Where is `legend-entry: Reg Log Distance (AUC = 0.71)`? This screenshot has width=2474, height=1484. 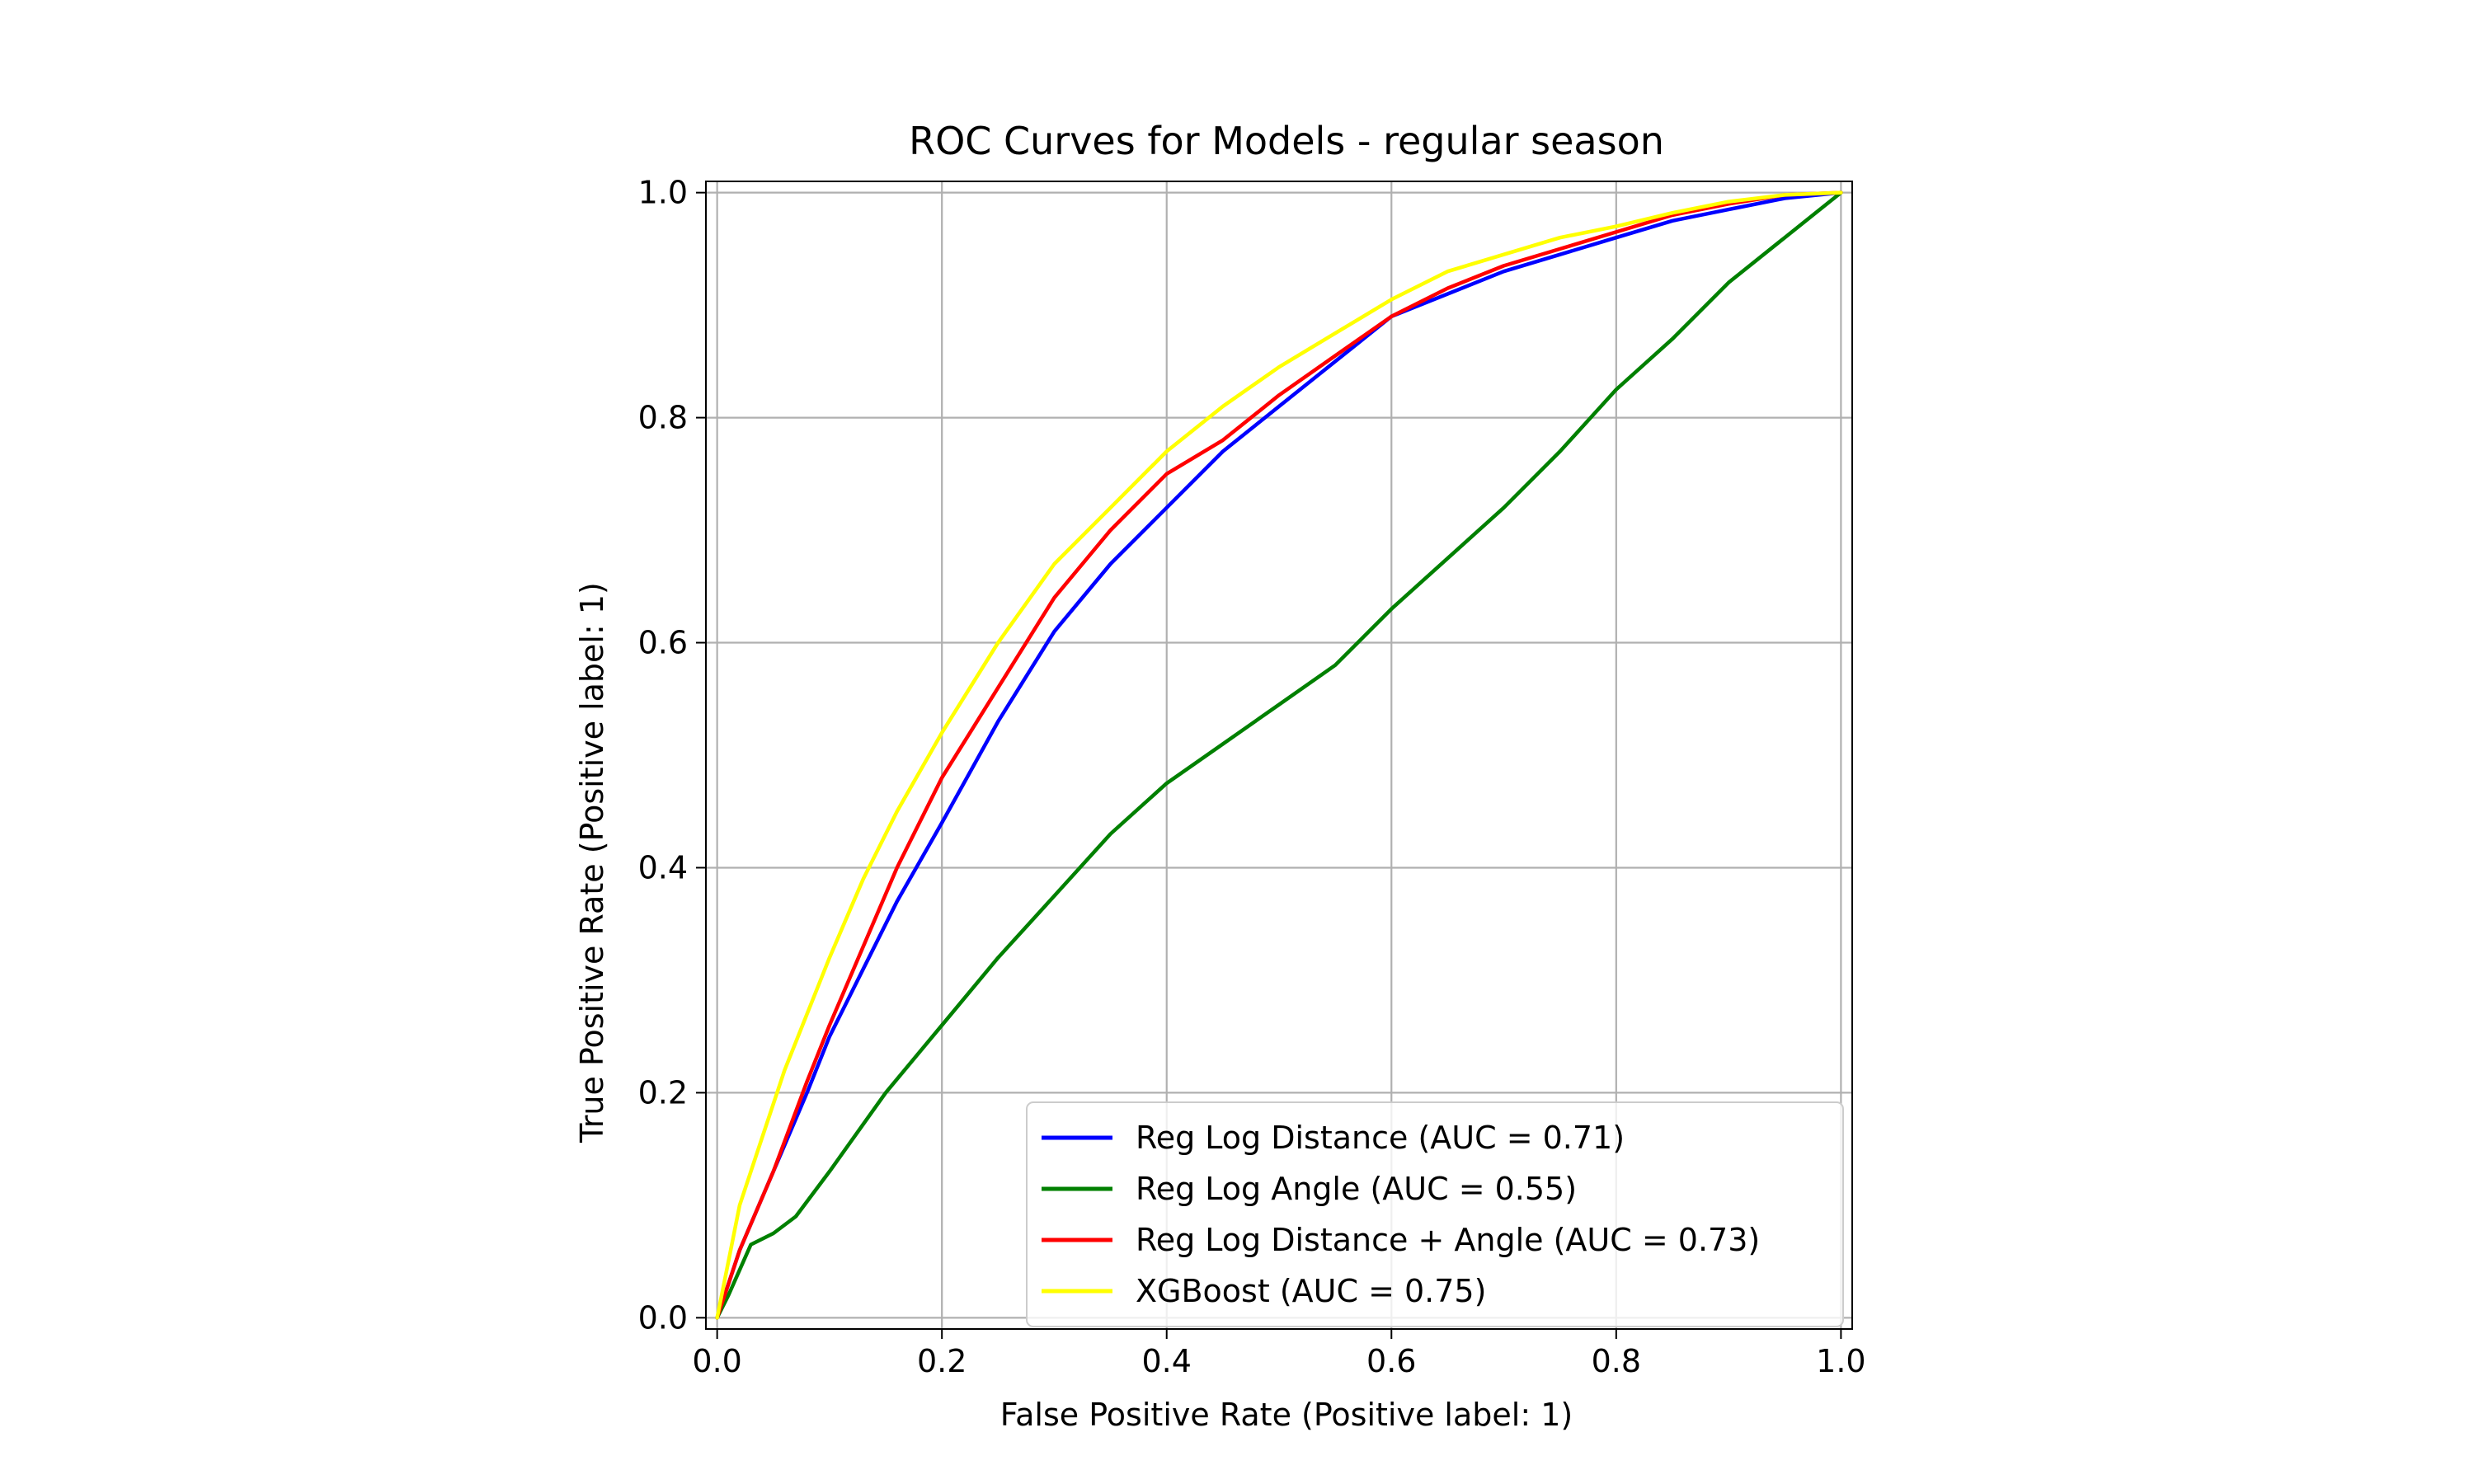
legend-entry: Reg Log Distance (AUC = 0.71) is located at coordinates (1380, 1138).